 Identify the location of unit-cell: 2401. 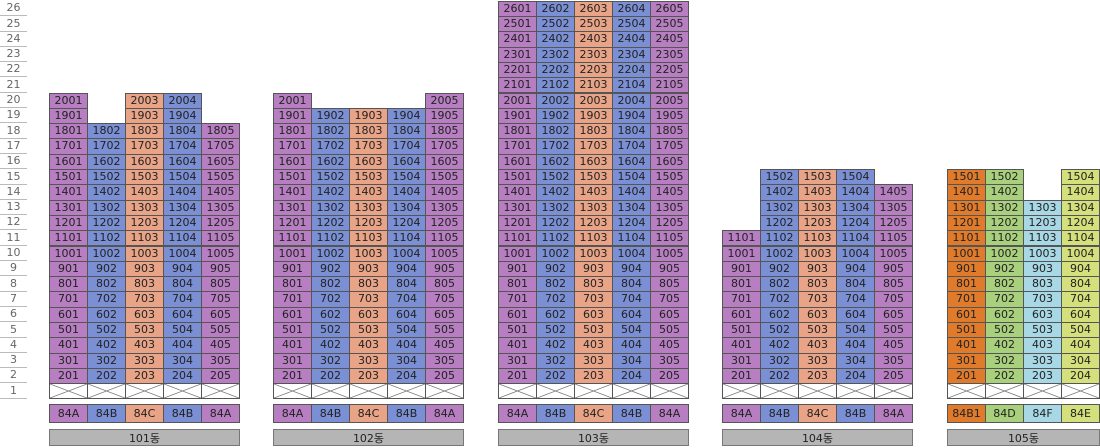
(517, 39).